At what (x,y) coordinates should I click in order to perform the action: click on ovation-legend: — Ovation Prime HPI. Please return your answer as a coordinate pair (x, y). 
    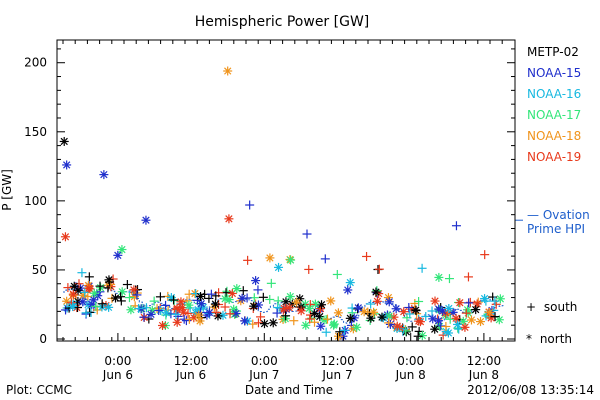
    Looking at the image, I should click on (558, 222).